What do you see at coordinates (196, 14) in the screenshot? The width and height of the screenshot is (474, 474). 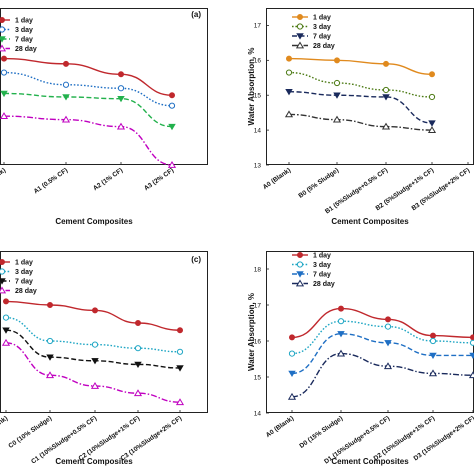 I see `panel-label: (a)` at bounding box center [196, 14].